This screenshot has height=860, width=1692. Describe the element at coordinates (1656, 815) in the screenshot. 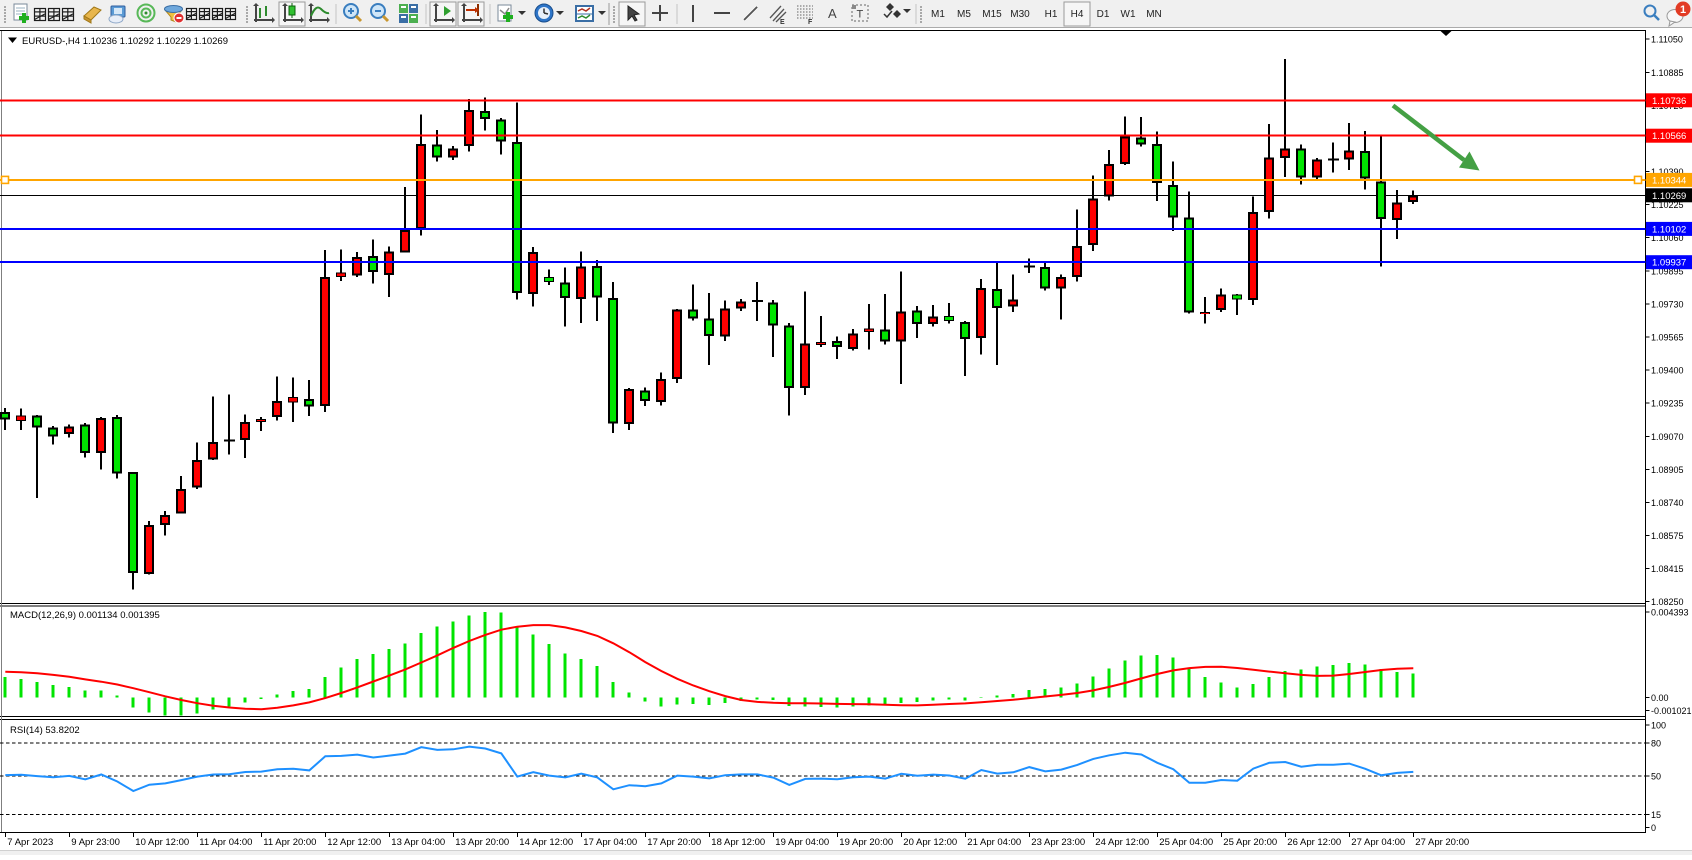

I see `svg-text: 15` at that location.